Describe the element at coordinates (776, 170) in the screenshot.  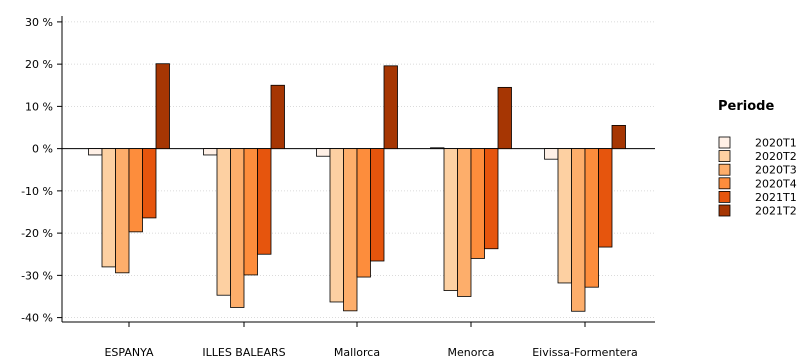
I see `legend-label-2020t3: 2020T3` at that location.